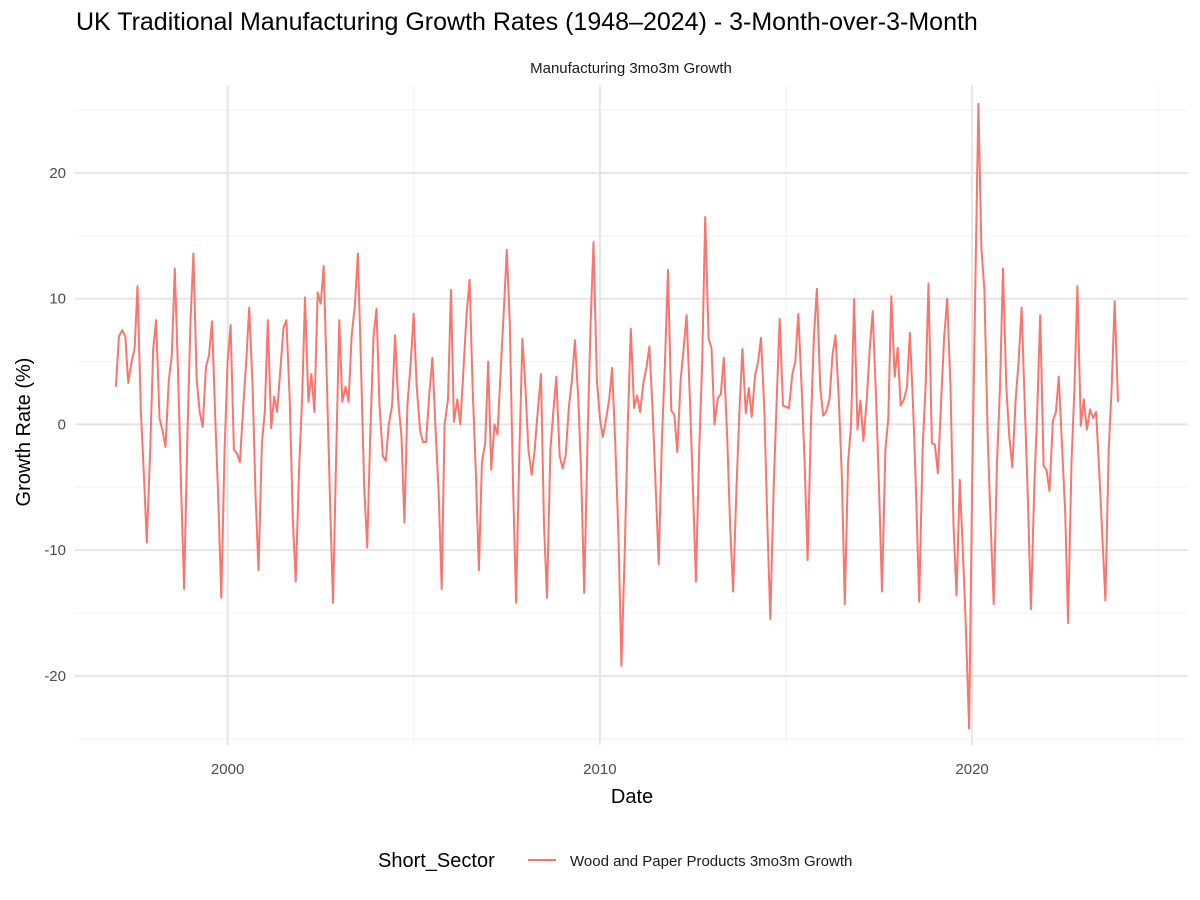  I want to click on facet-strip: Manufacturing 3mo3m Growth, so click(631, 68).